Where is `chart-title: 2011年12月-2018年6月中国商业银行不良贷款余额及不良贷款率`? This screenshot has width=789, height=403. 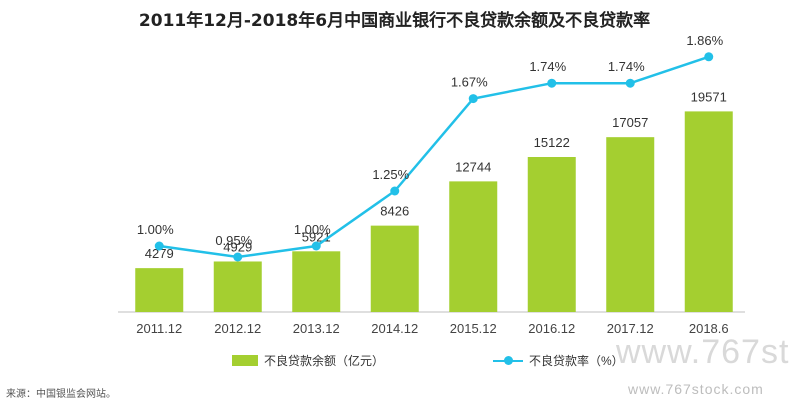 chart-title: 2011年12月-2018年6月中国商业银行不良贷款余额及不良贷款率 is located at coordinates (394, 21).